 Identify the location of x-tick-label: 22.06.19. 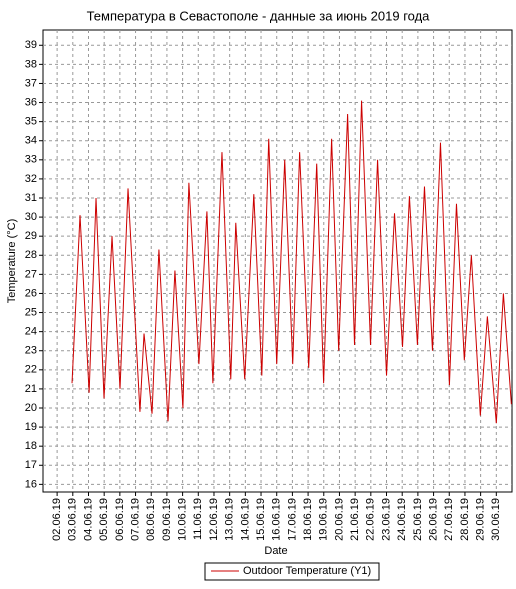
(371, 519).